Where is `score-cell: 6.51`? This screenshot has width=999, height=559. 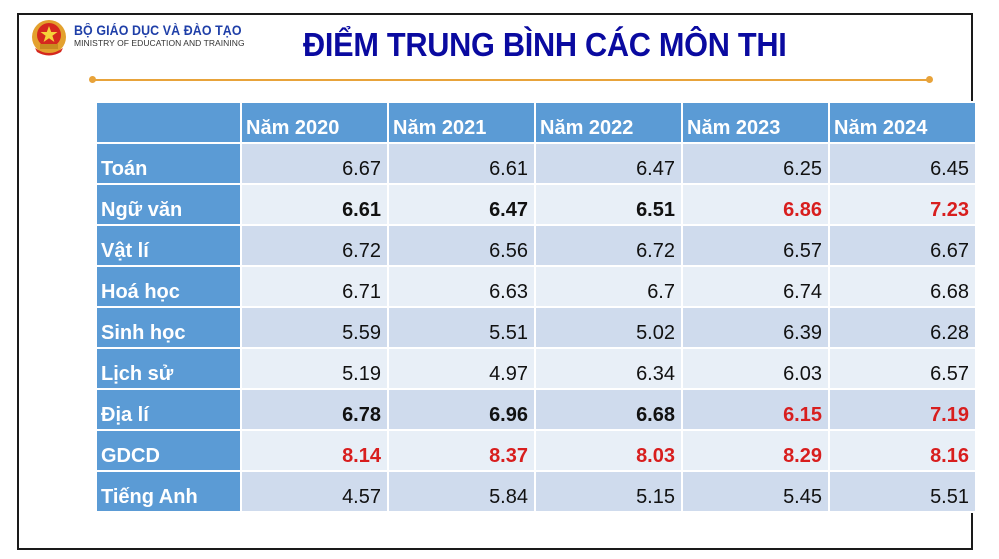
score-cell: 6.51 is located at coordinates (608, 204).